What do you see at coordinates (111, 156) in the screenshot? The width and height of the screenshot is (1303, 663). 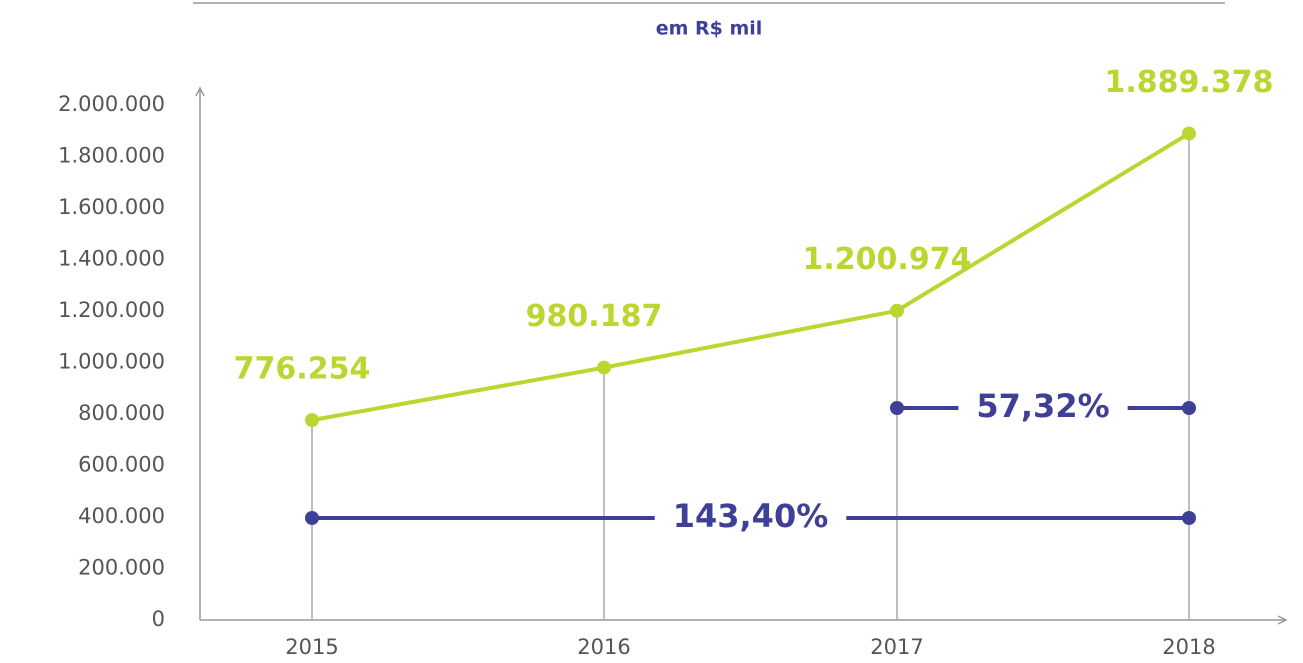 I see `y-tick-label: 1.800.000` at bounding box center [111, 156].